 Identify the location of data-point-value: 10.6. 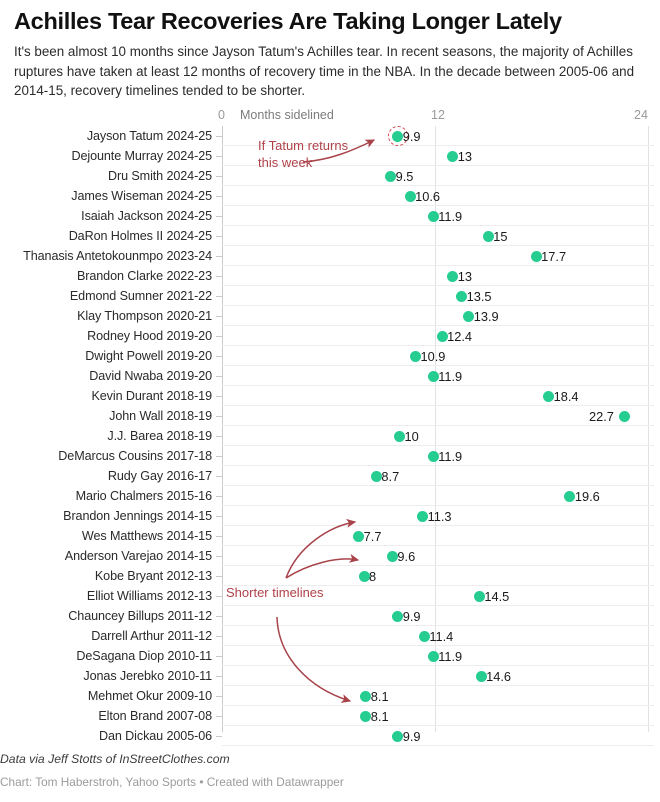
(428, 196).